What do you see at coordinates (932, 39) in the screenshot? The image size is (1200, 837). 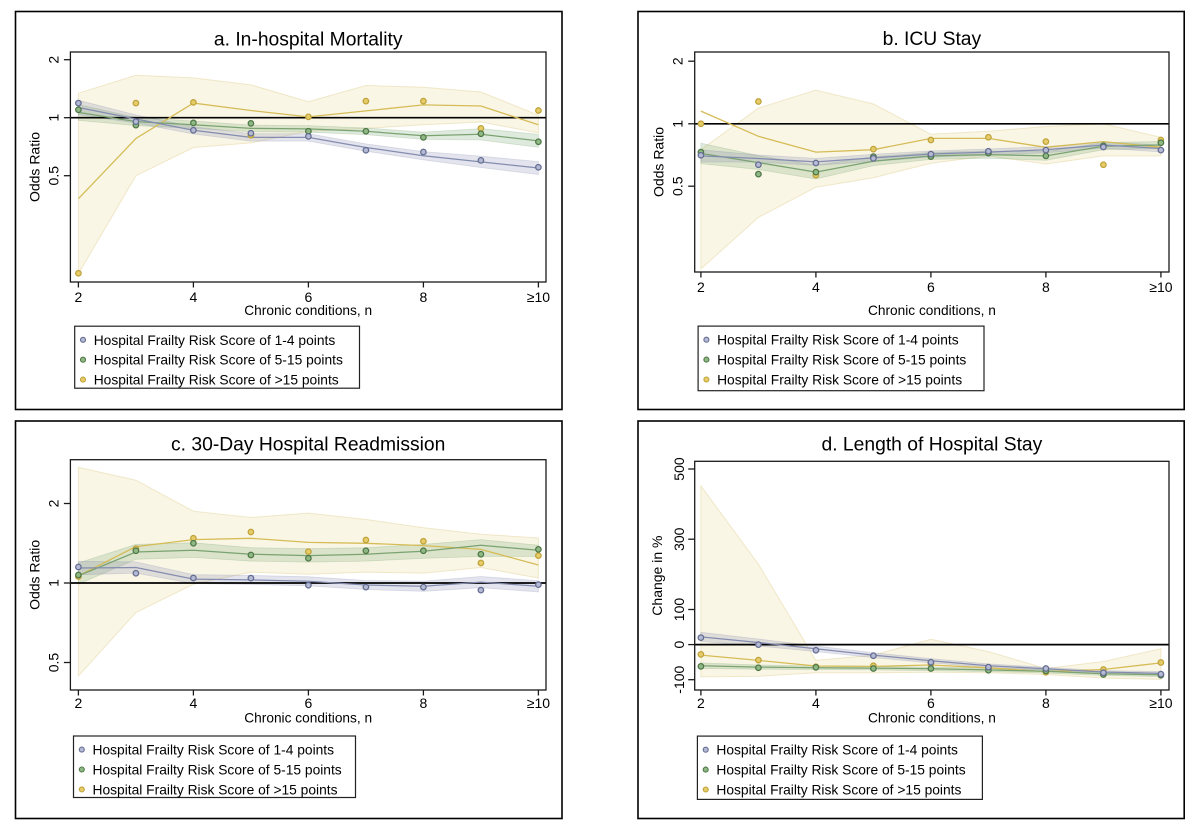 I see `svg-text: b. ICU Stay` at bounding box center [932, 39].